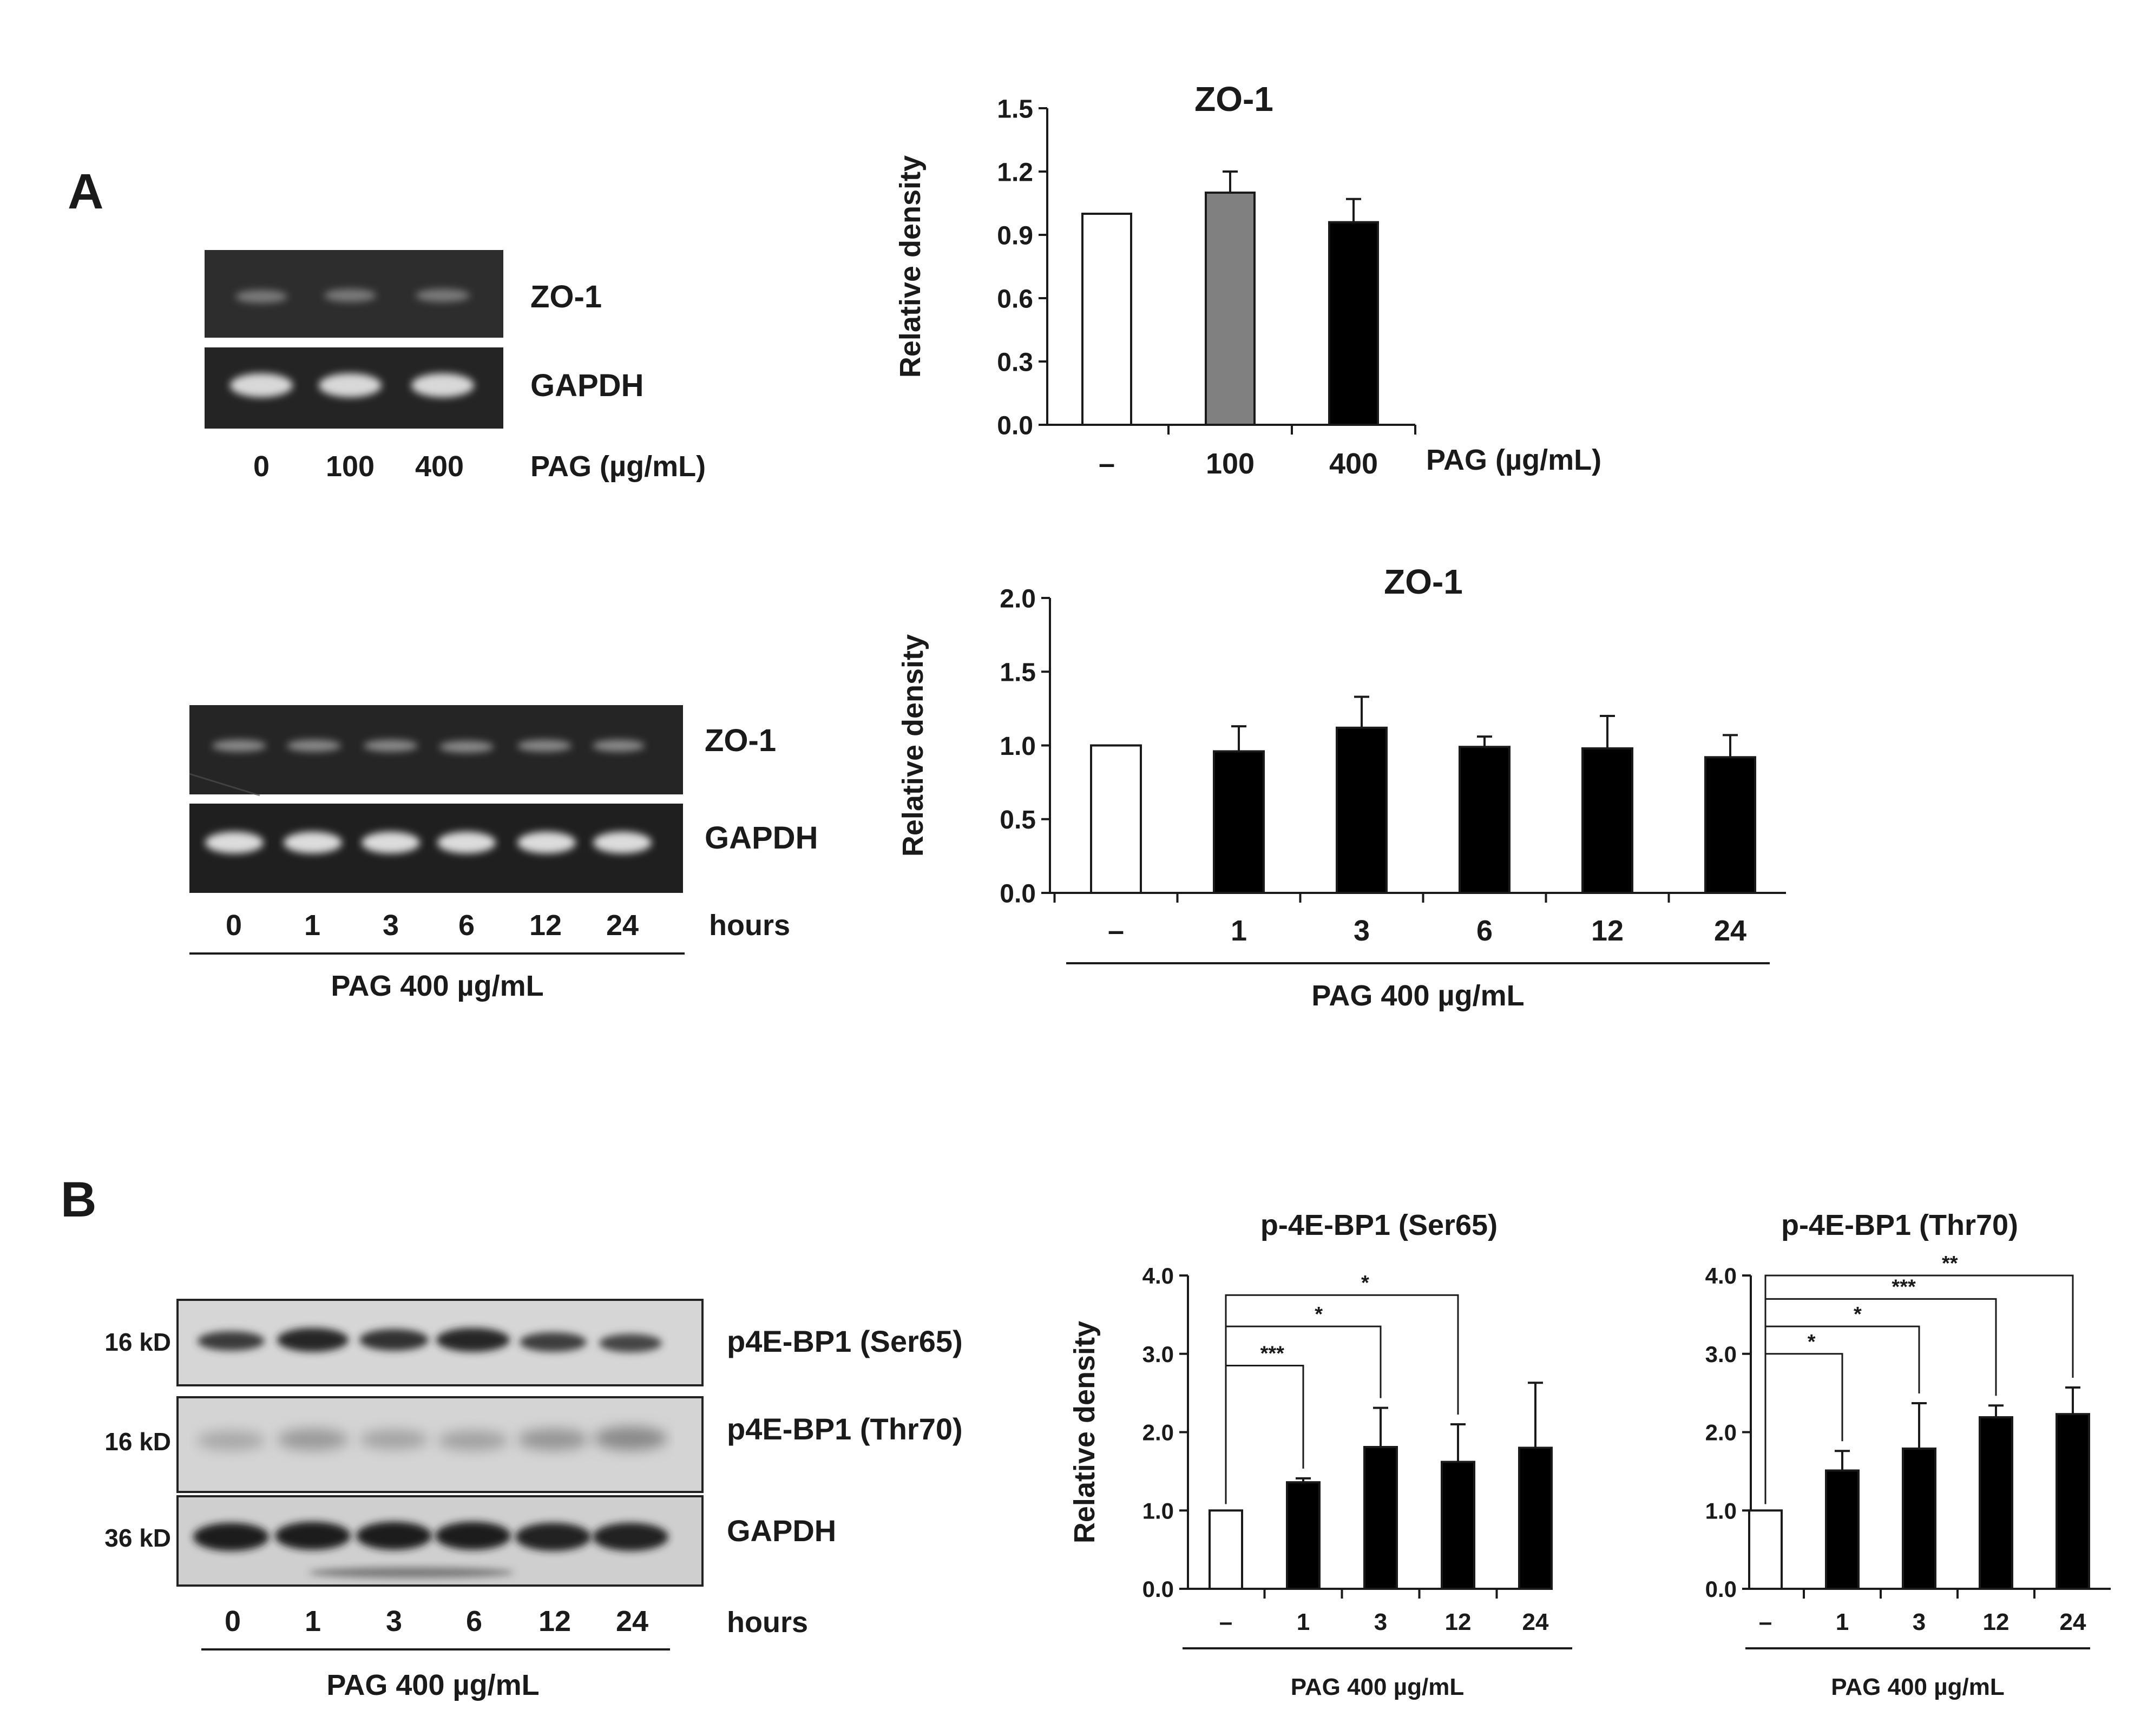 Image resolution: width=2154 pixels, height=1736 pixels. Describe the element at coordinates (437, 986) in the screenshot. I see `gel-a2-group-label: PAG 400 µg/mL` at that location.